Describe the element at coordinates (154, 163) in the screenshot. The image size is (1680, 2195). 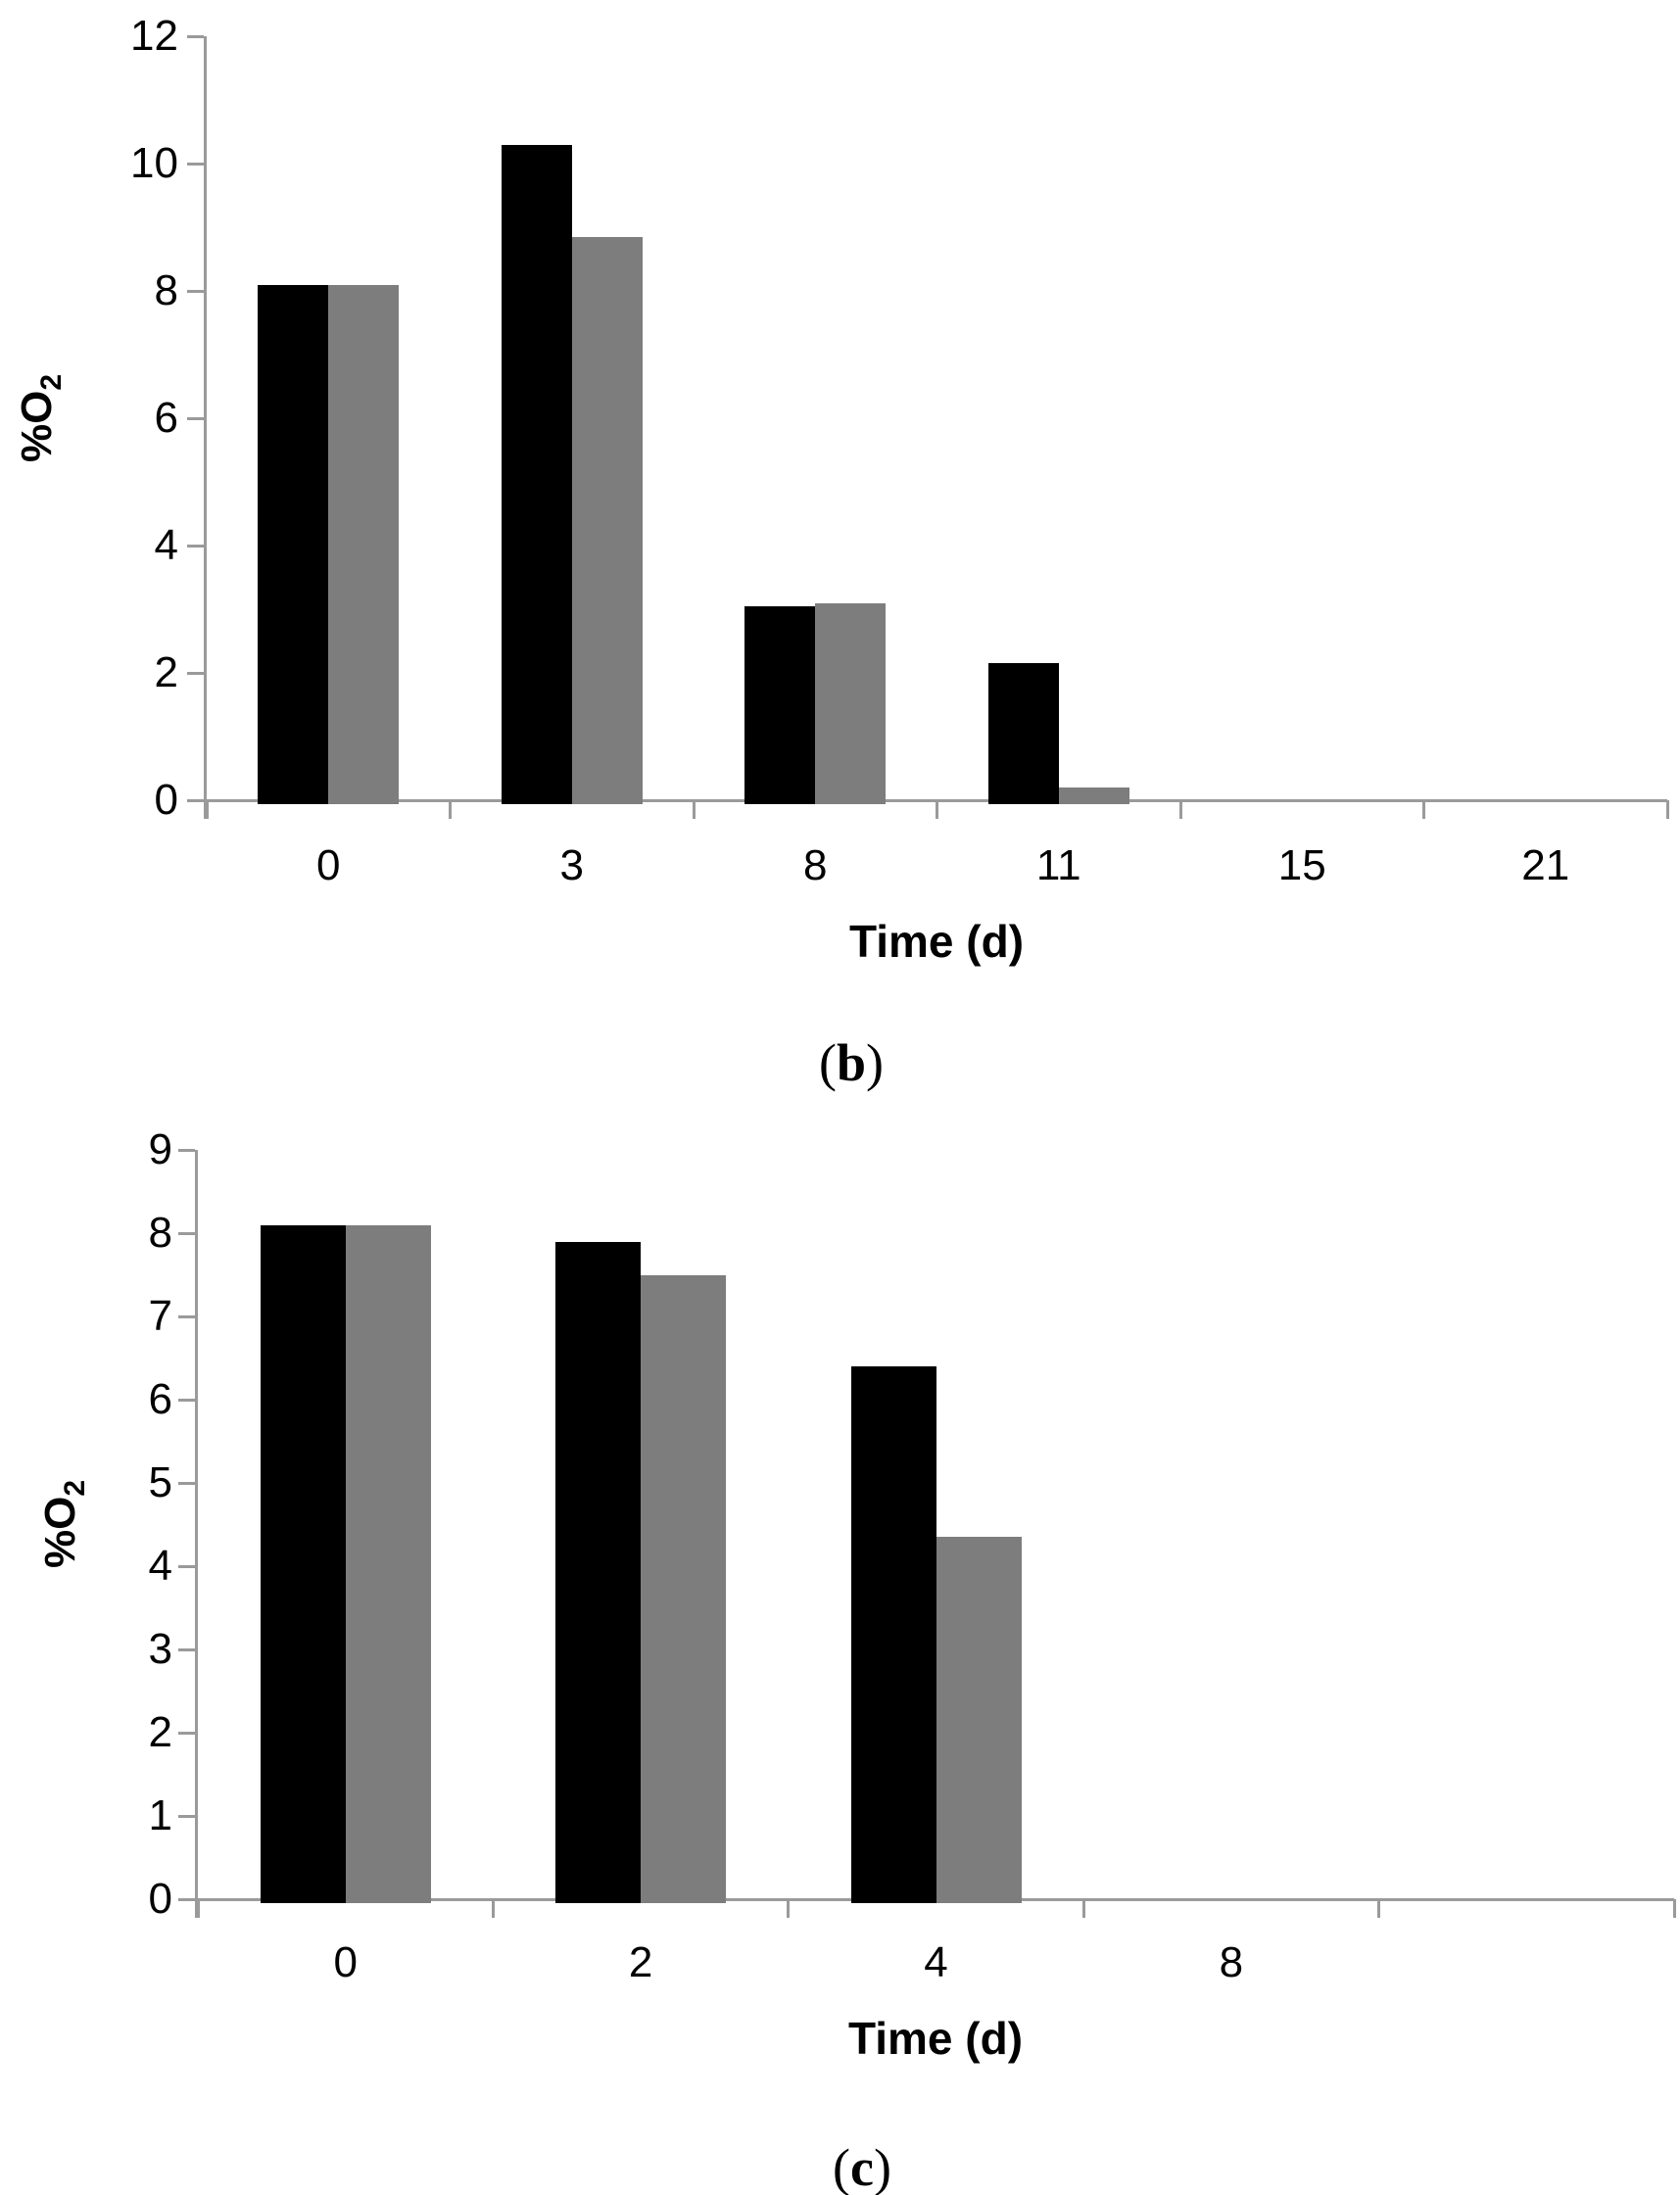
I see `y-tick-label: 10` at that location.